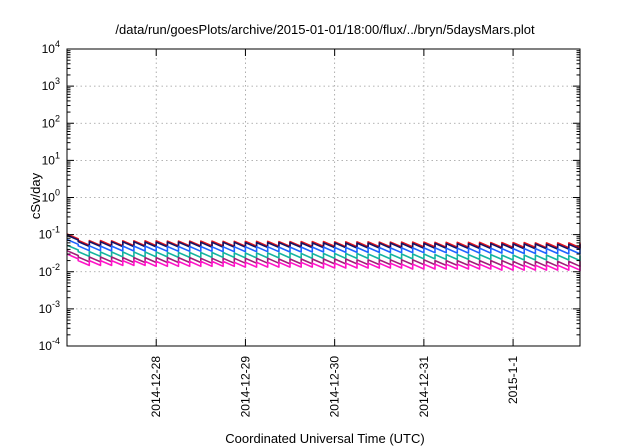  I want to click on y-tick-label: 10³, so click(51, 84).